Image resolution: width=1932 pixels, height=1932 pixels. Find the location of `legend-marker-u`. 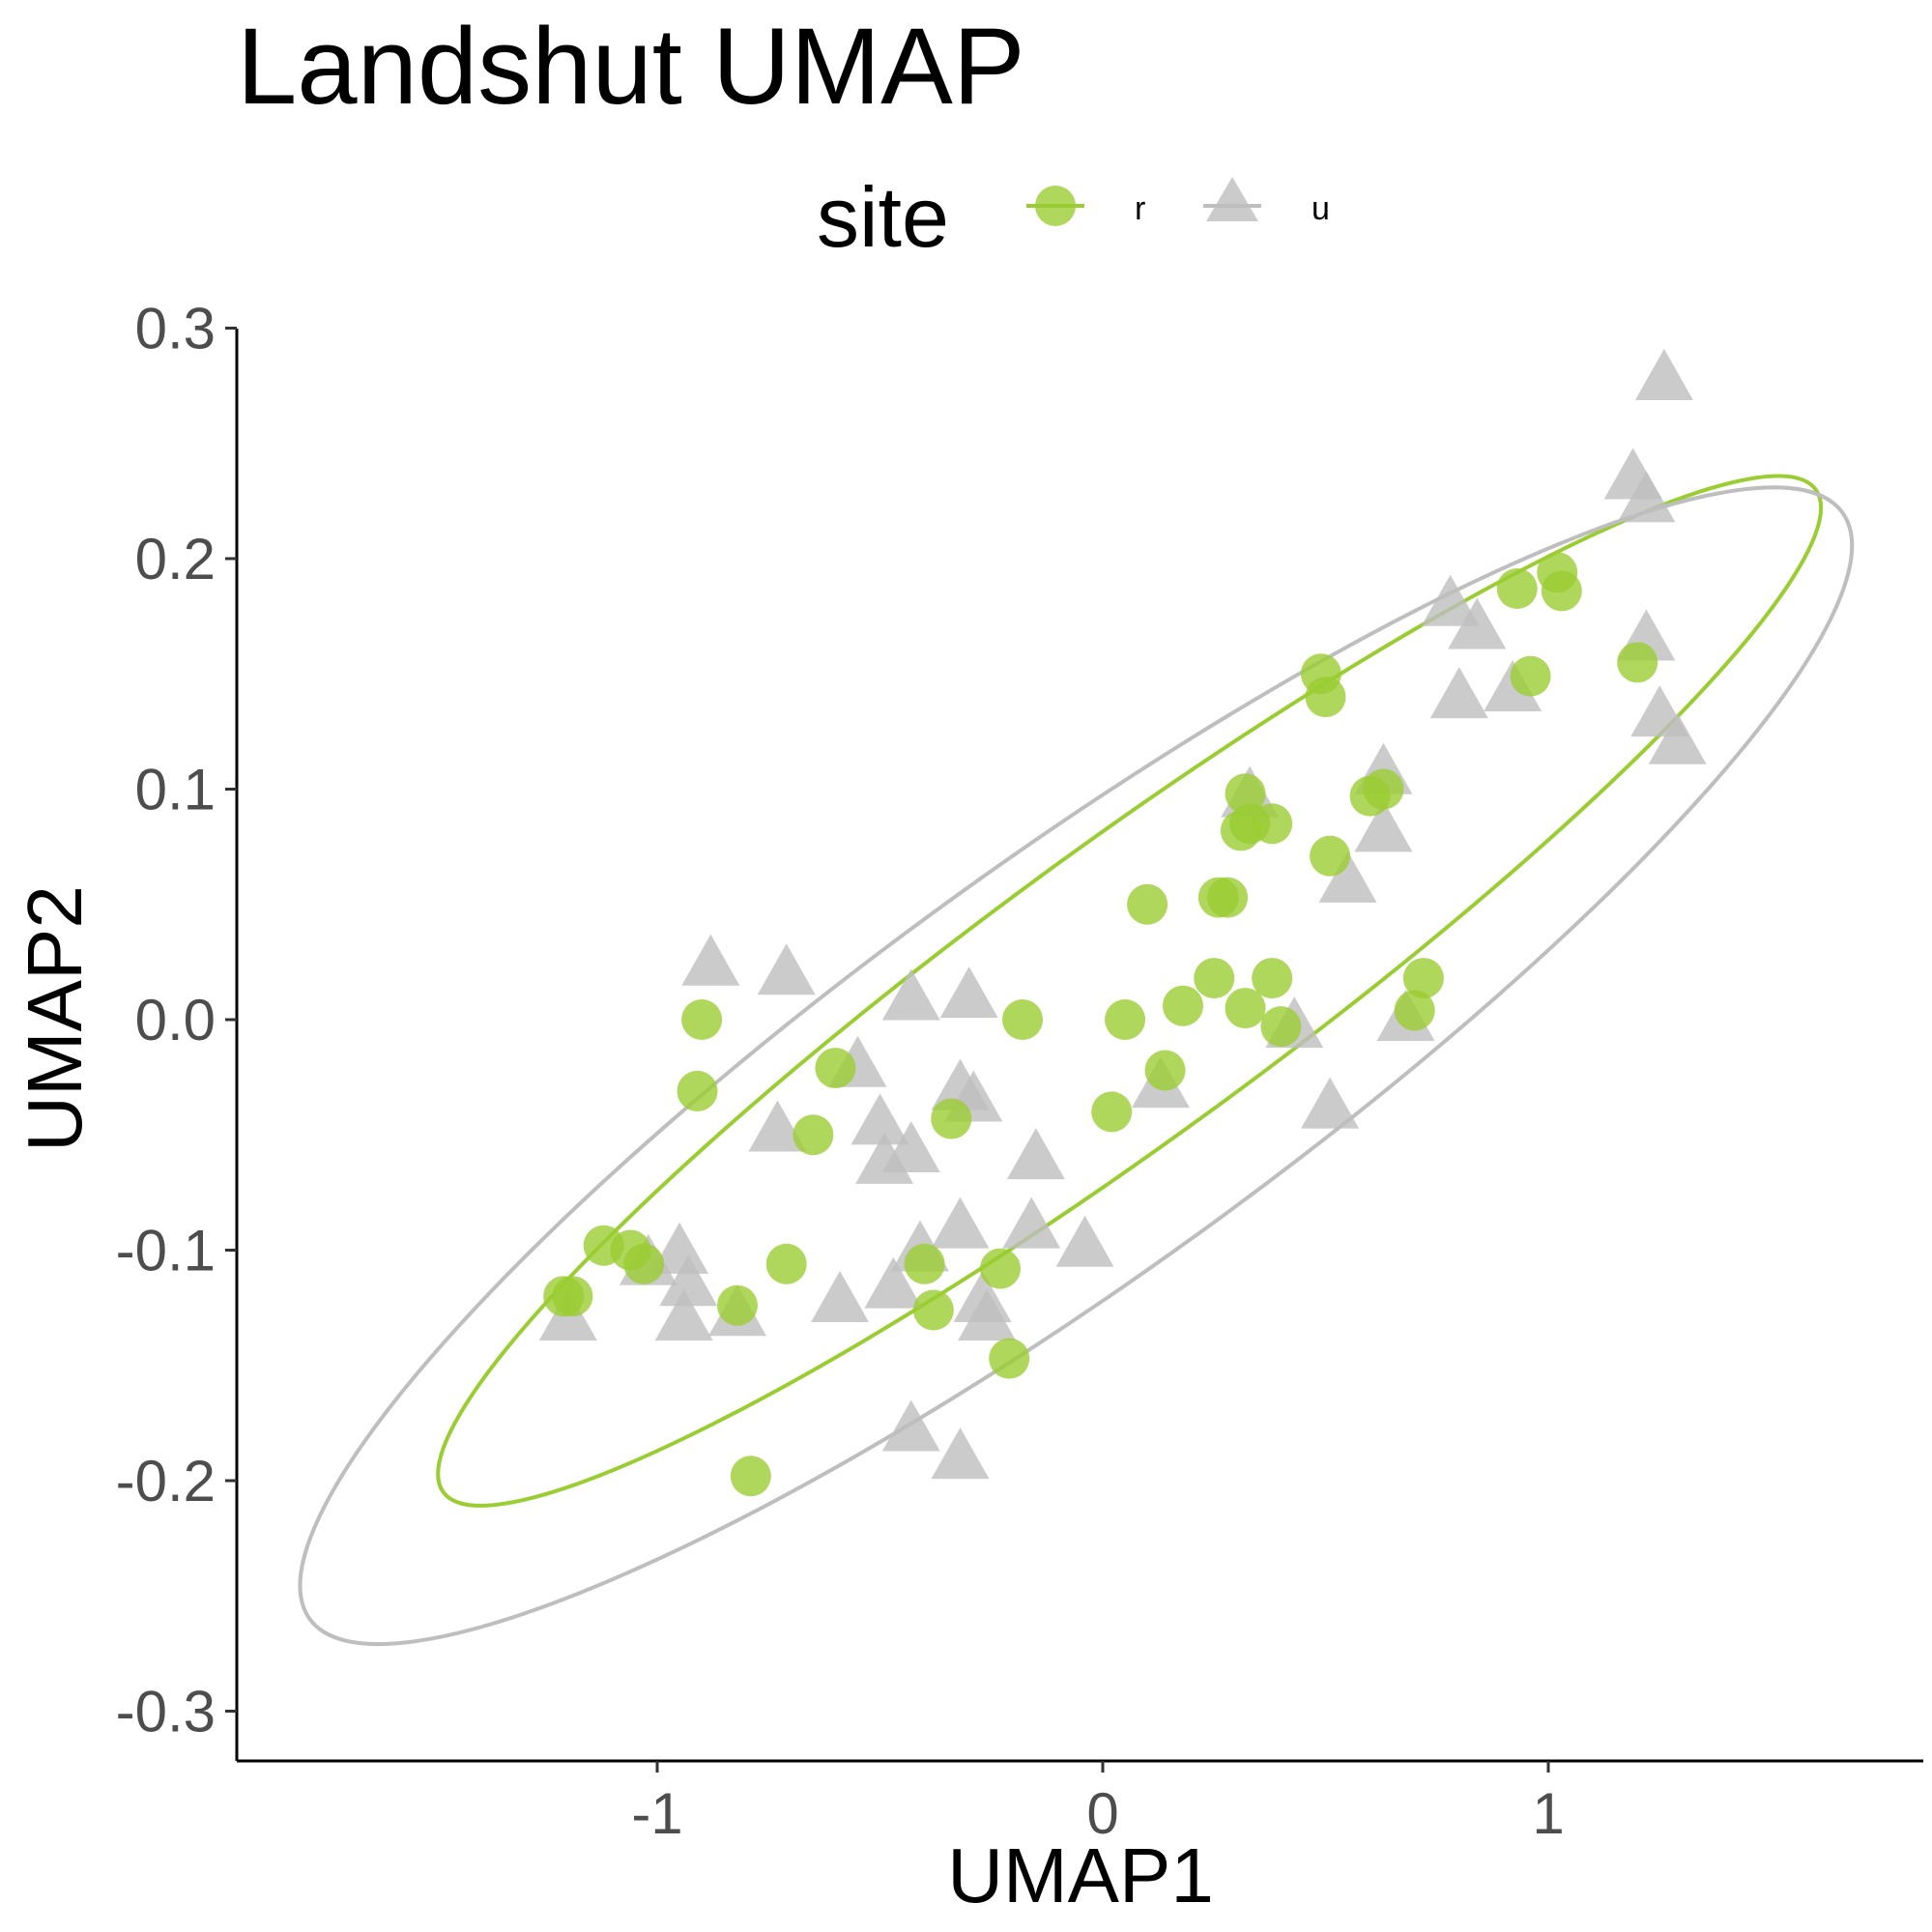

legend-marker-u is located at coordinates (1232, 199).